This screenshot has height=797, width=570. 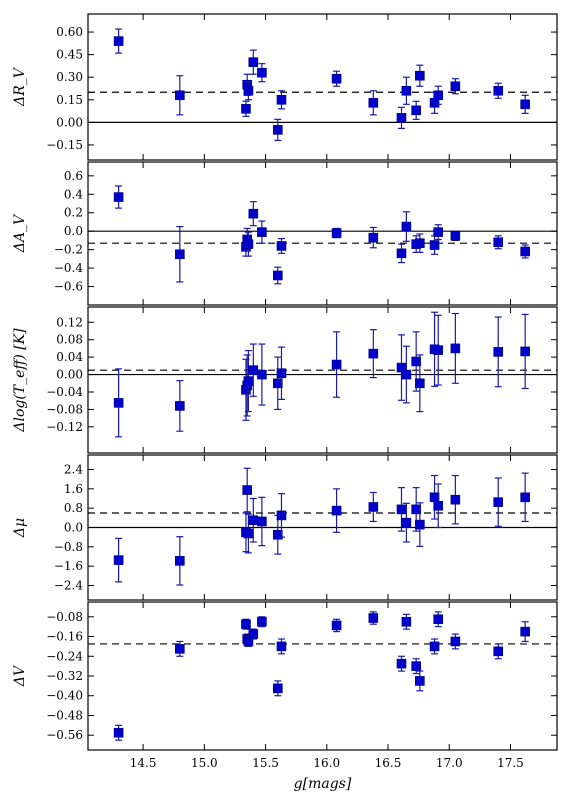 I want to click on x-tick-label: 16.0, so click(x=326, y=763).